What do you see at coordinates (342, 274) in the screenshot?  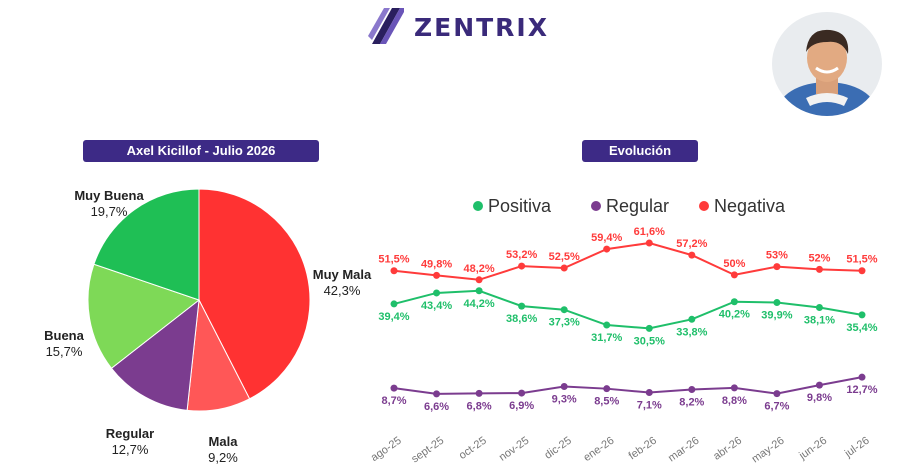 I see `pie-label: Muy Mala` at bounding box center [342, 274].